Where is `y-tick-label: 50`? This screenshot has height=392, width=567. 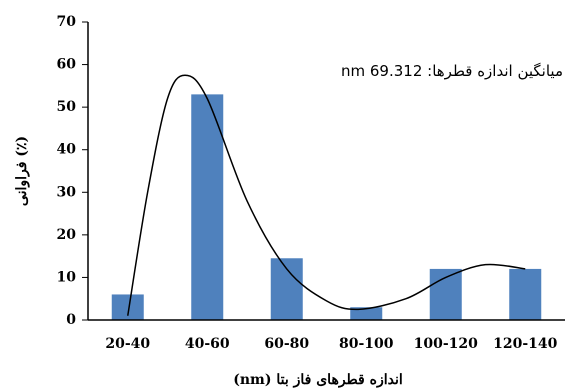 y-tick-label: 50 is located at coordinates (67, 107).